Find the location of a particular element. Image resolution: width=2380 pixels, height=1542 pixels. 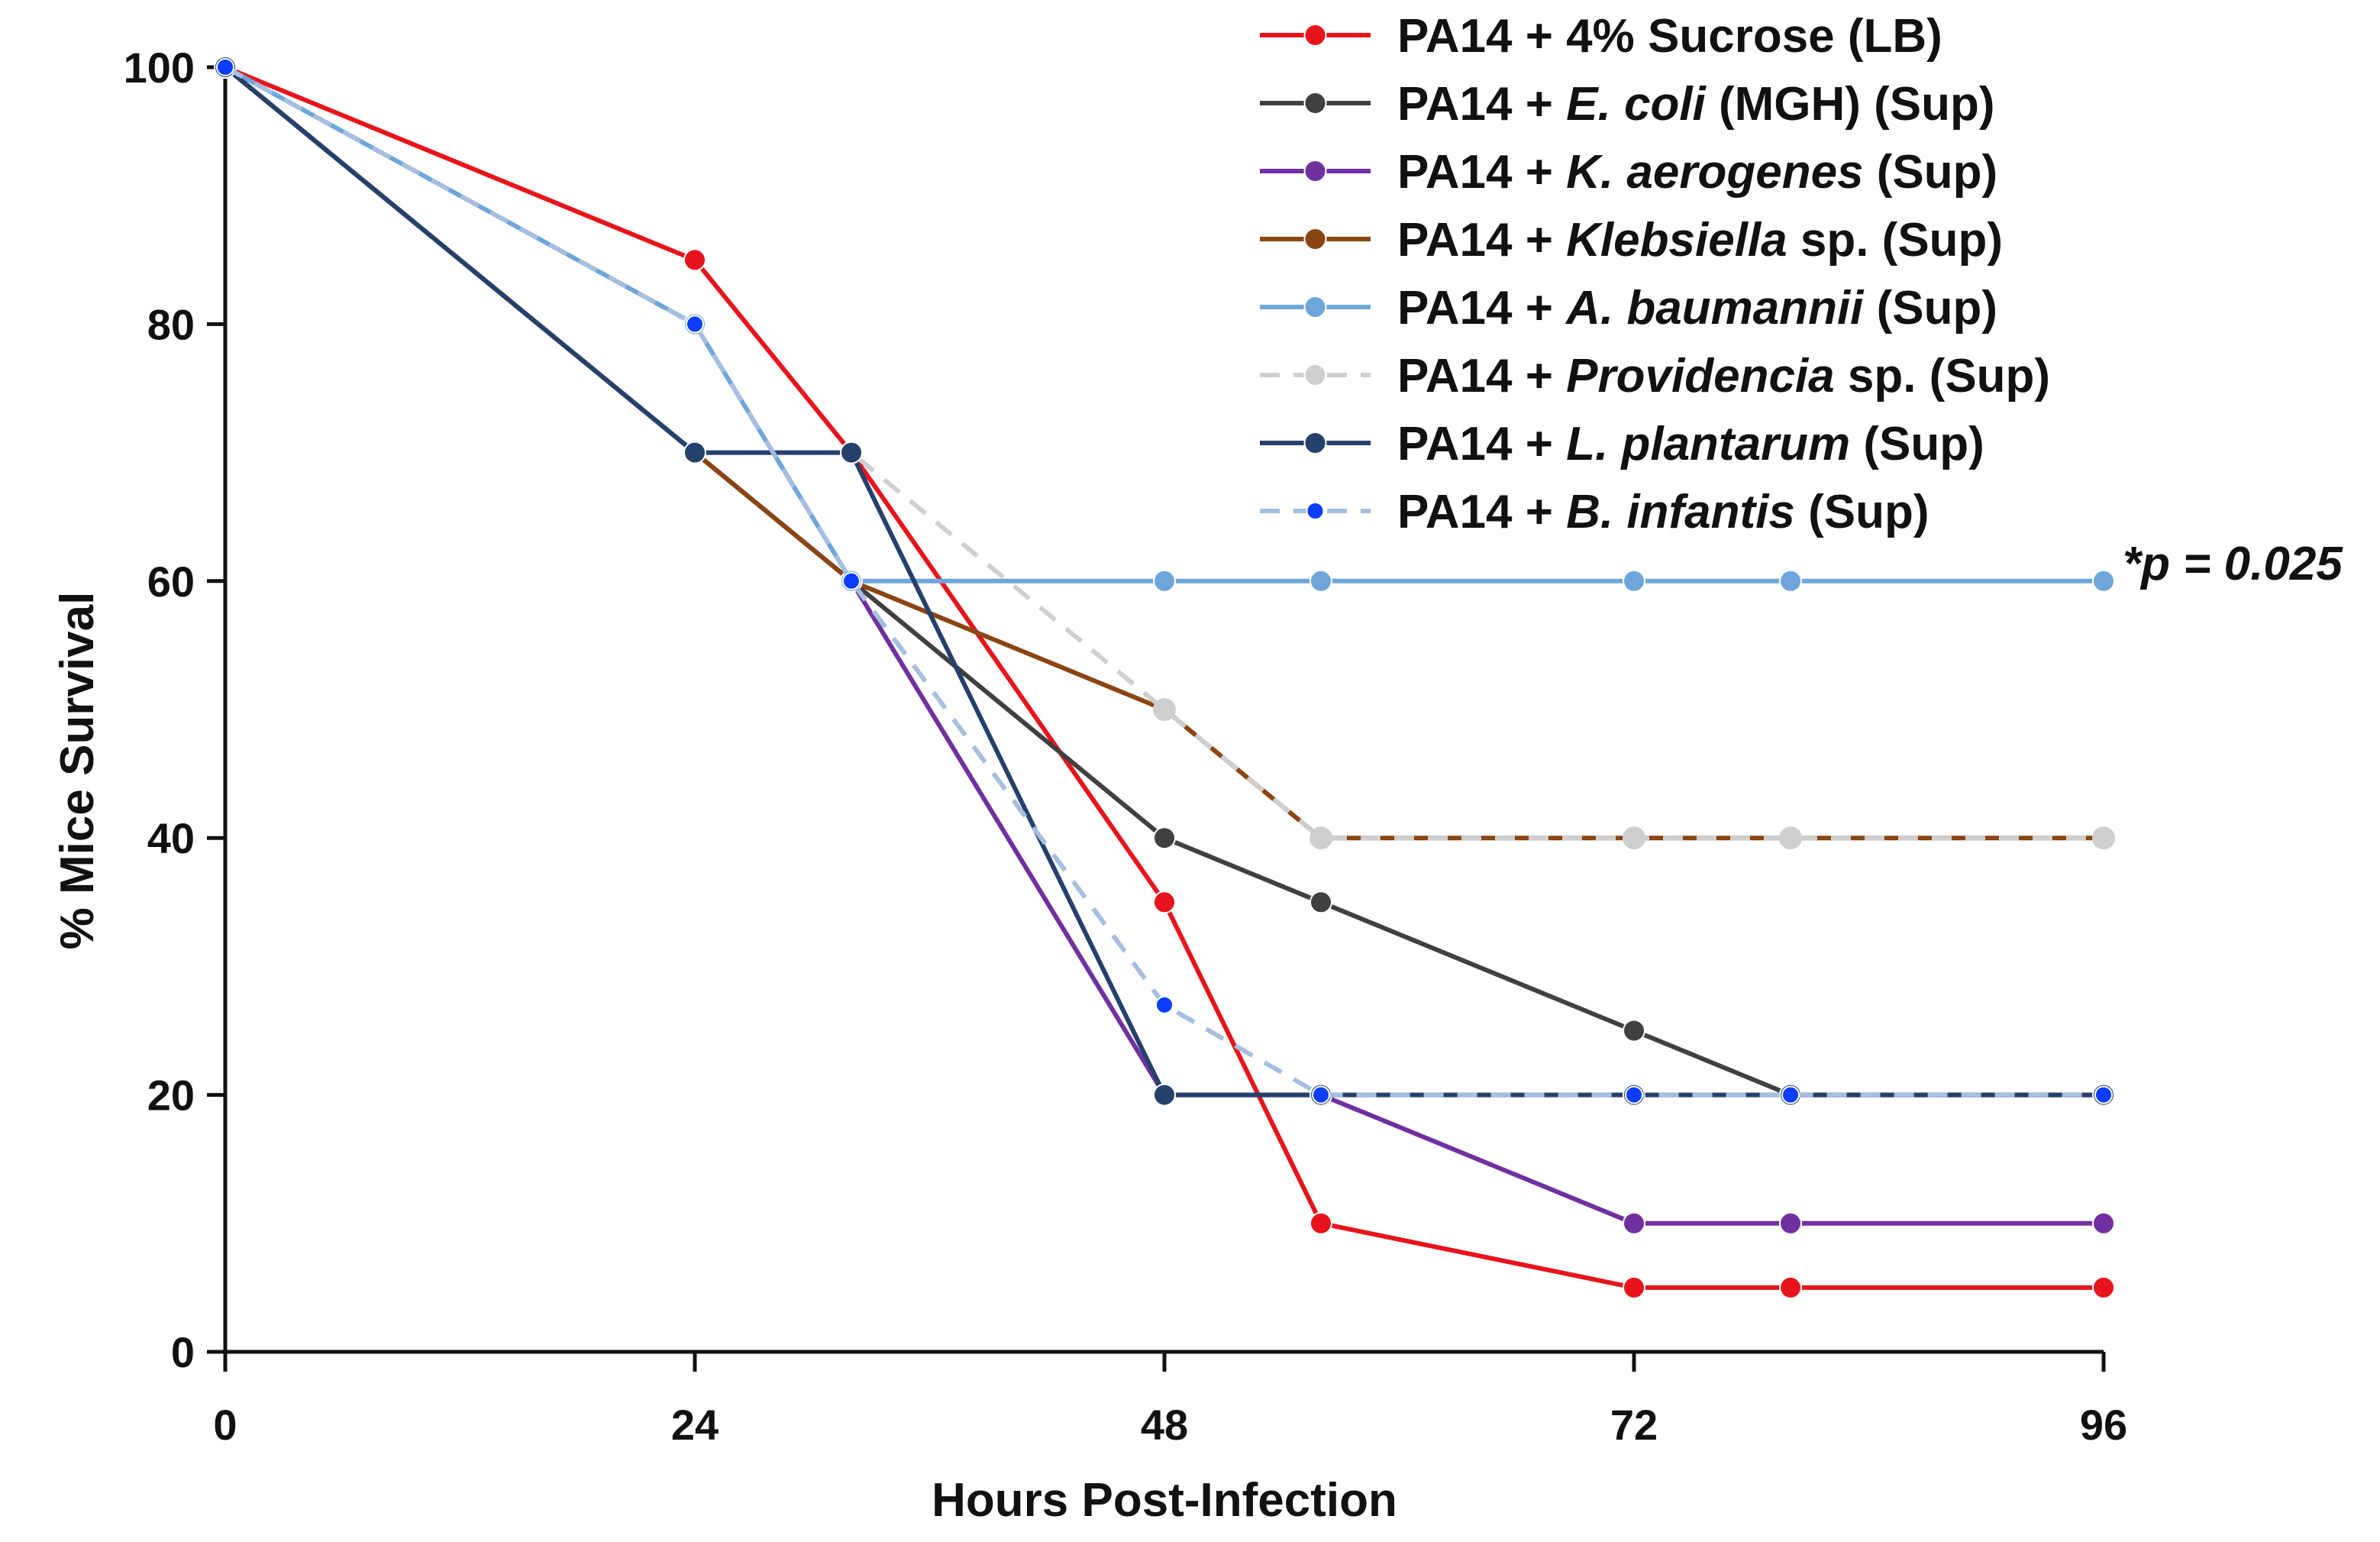

y-tick-label: 20 is located at coordinates (171, 1096).